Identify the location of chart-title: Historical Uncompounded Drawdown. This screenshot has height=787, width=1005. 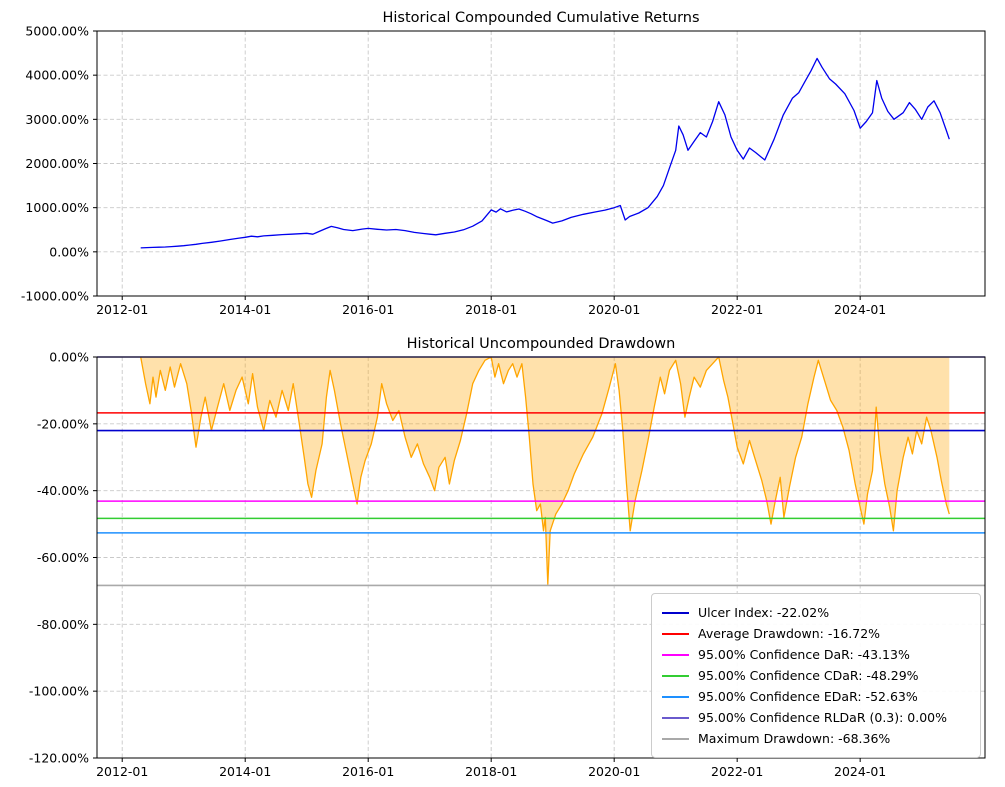
(541, 344).